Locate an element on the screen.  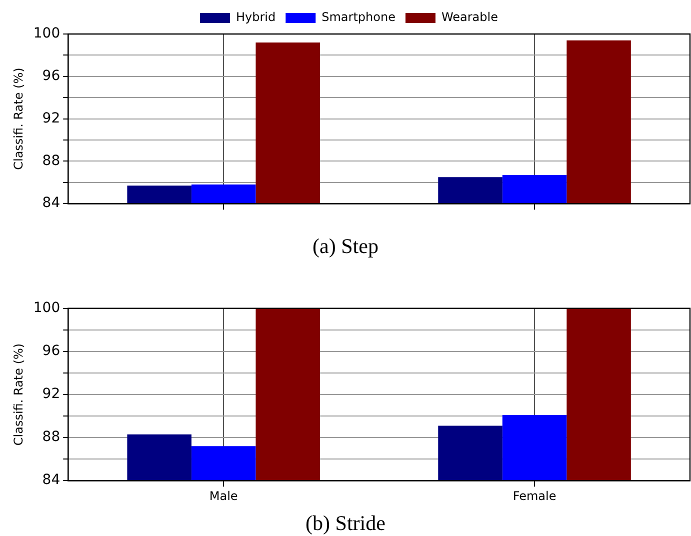
text: (a) Step is located at coordinates (346, 246).